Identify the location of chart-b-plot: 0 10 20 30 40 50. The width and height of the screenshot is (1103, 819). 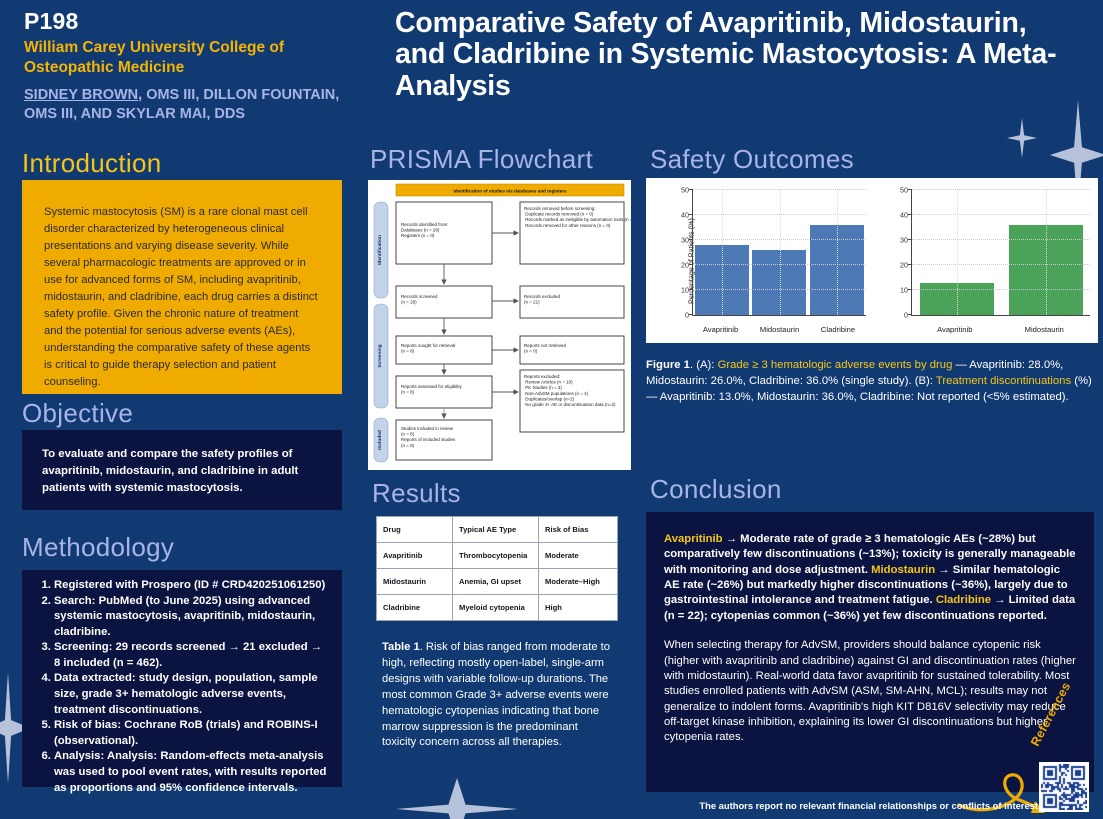
(995, 253).